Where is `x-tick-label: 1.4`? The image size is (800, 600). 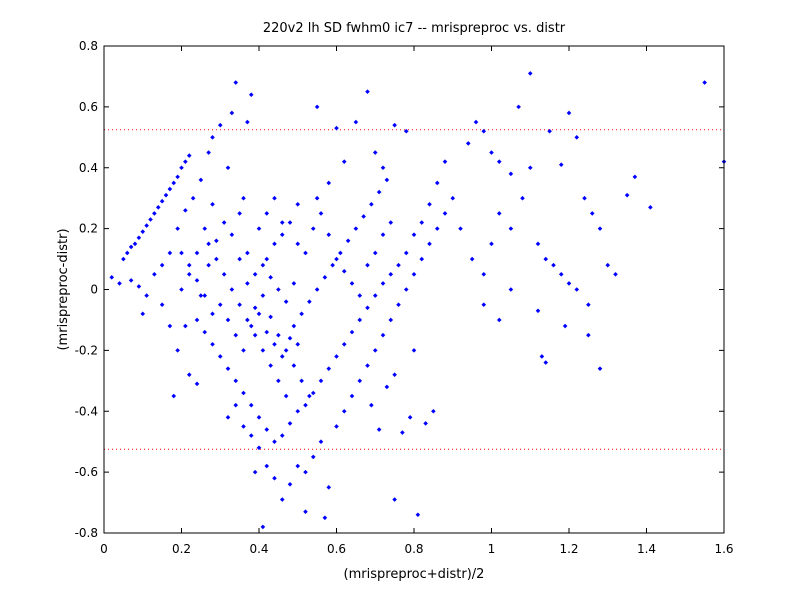
x-tick-label: 1.4 is located at coordinates (646, 549).